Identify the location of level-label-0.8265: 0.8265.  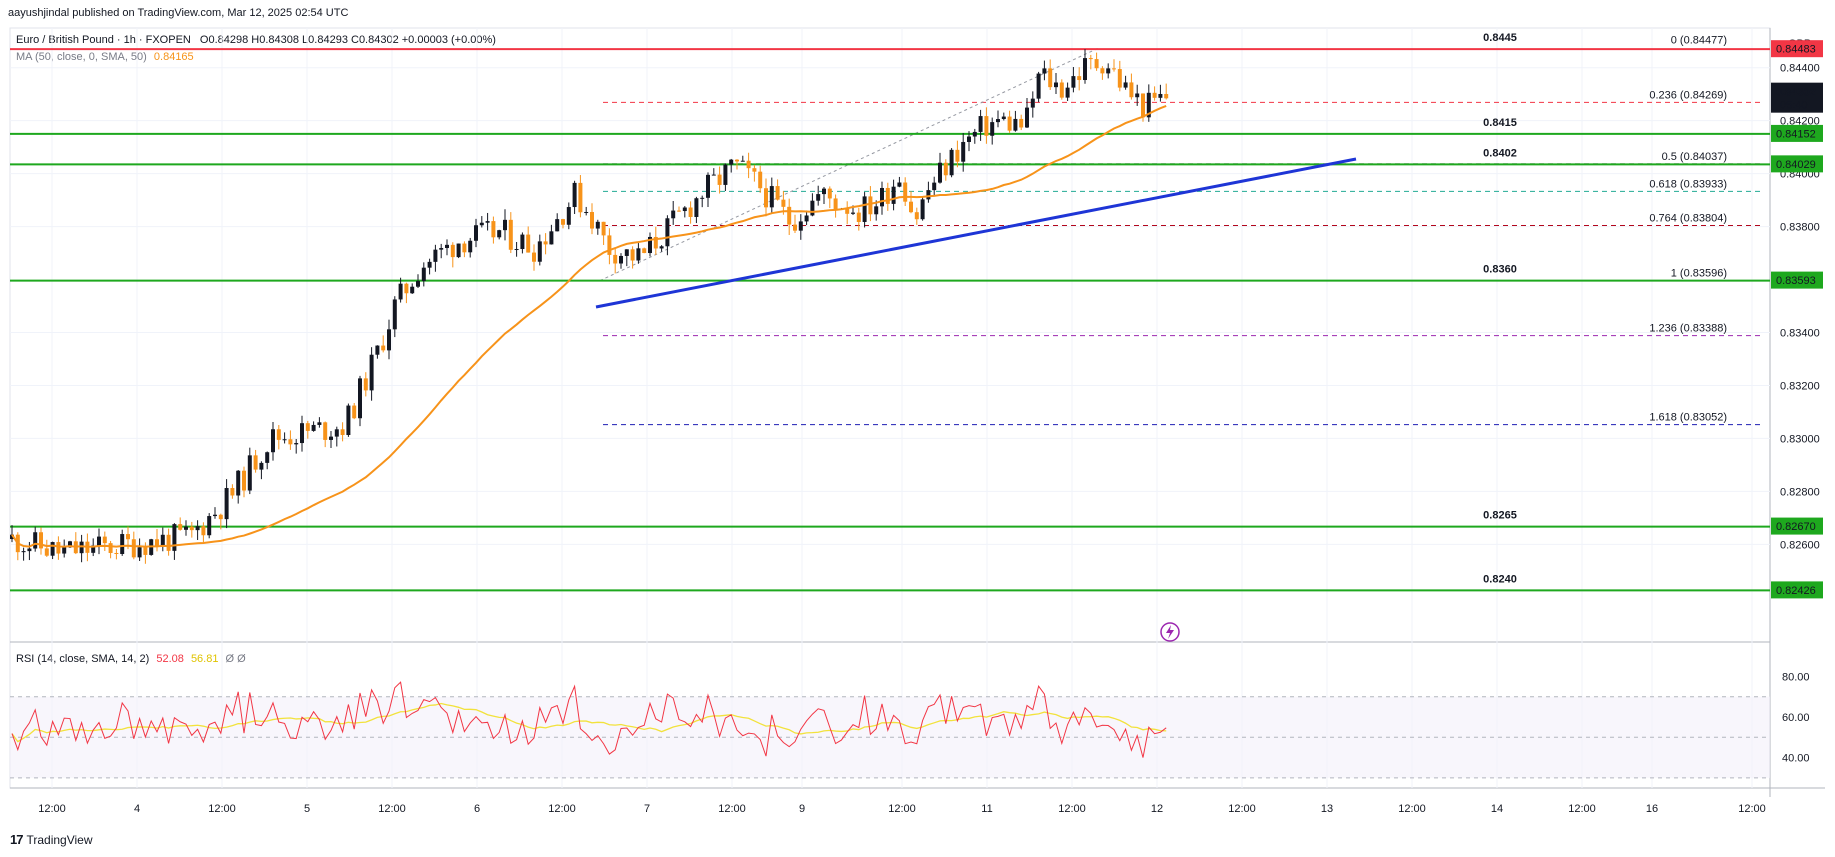
(1500, 516).